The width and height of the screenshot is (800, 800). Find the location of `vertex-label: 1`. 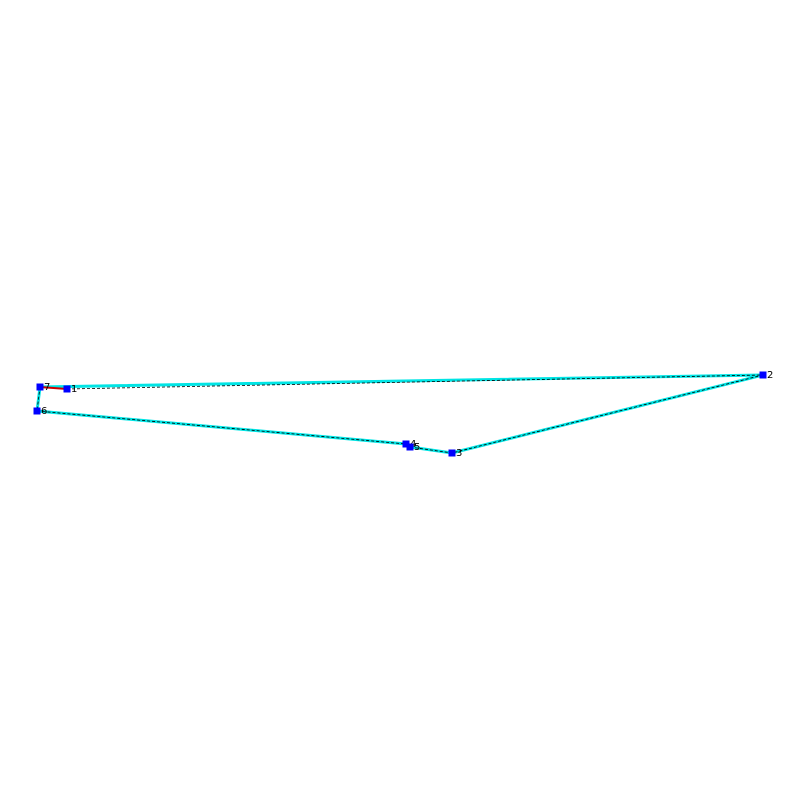

vertex-label: 1 is located at coordinates (74, 389).